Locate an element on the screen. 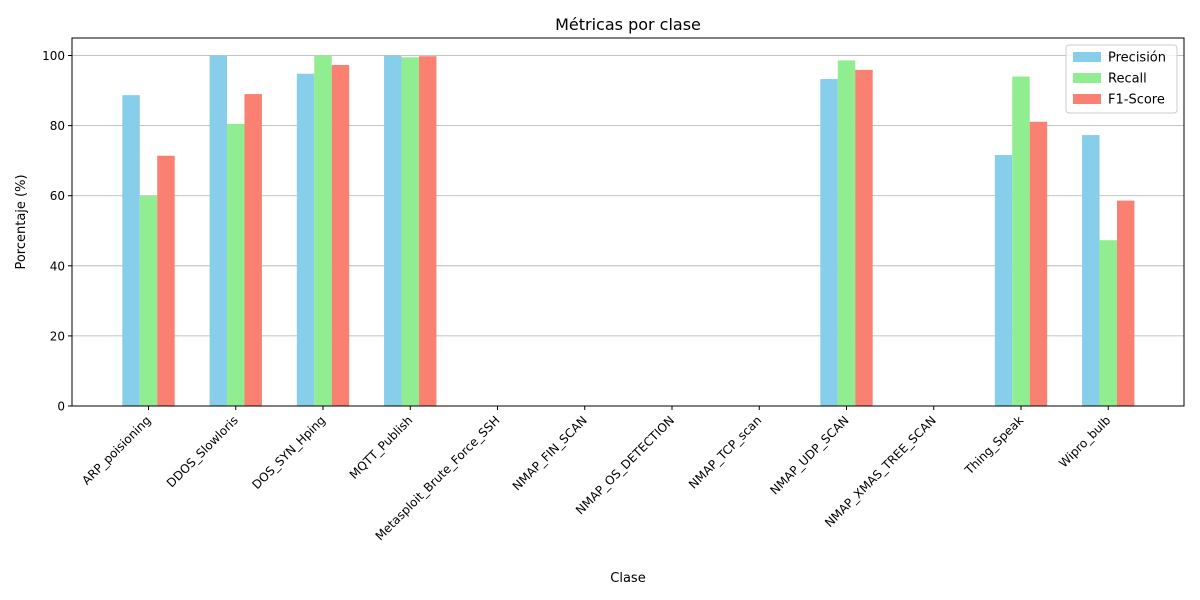 The width and height of the screenshot is (1200, 600). x-axis-label: Clase is located at coordinates (627, 578).